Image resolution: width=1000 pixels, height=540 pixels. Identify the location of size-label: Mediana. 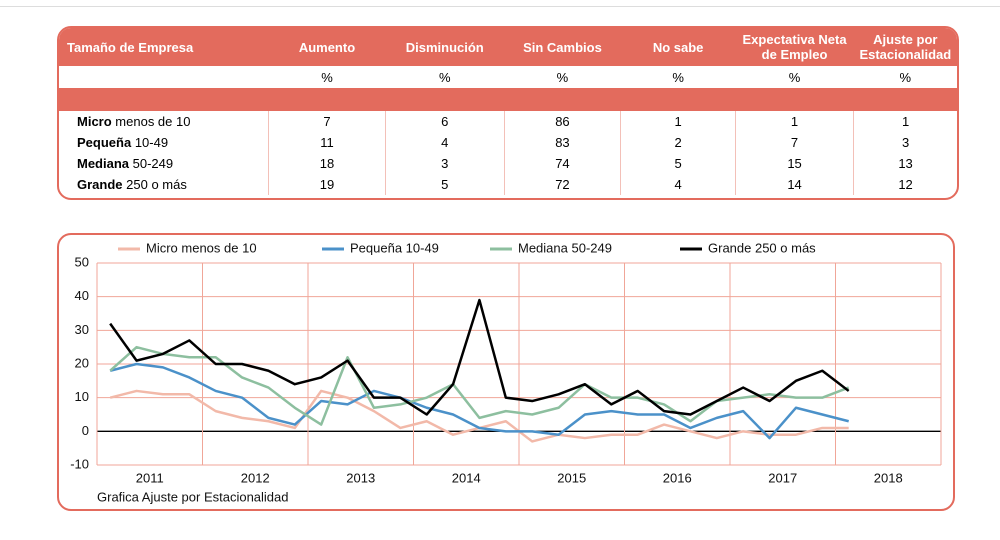
(103, 163).